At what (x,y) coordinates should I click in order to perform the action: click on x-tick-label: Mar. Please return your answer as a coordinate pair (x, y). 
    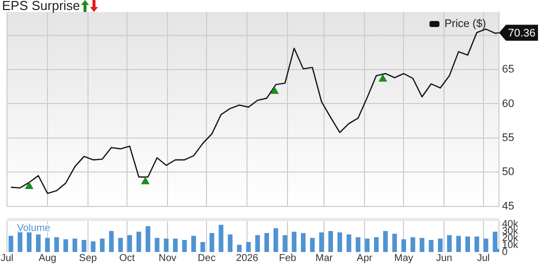
    Looking at the image, I should click on (325, 258).